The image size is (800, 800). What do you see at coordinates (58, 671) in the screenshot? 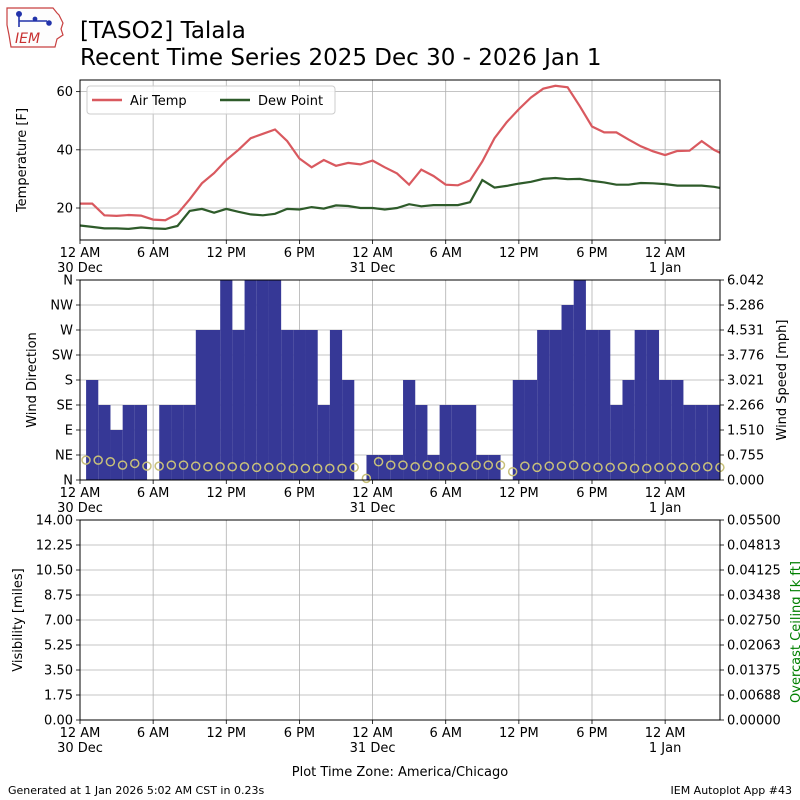
I see `y-tick-label-visibility: 3.50` at bounding box center [58, 671].